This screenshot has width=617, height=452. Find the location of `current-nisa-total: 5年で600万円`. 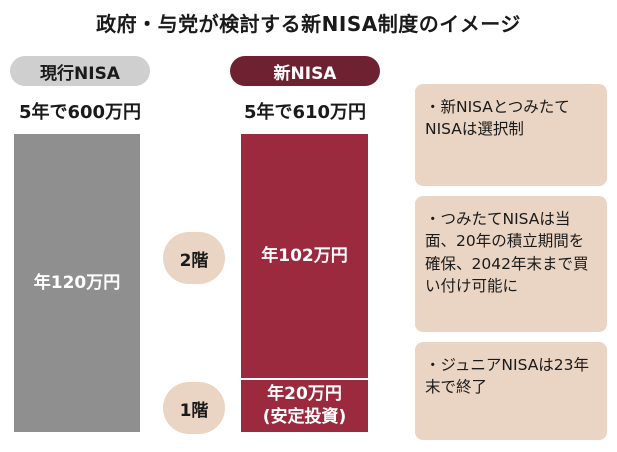

current-nisa-total: 5年で600万円 is located at coordinates (80, 112).